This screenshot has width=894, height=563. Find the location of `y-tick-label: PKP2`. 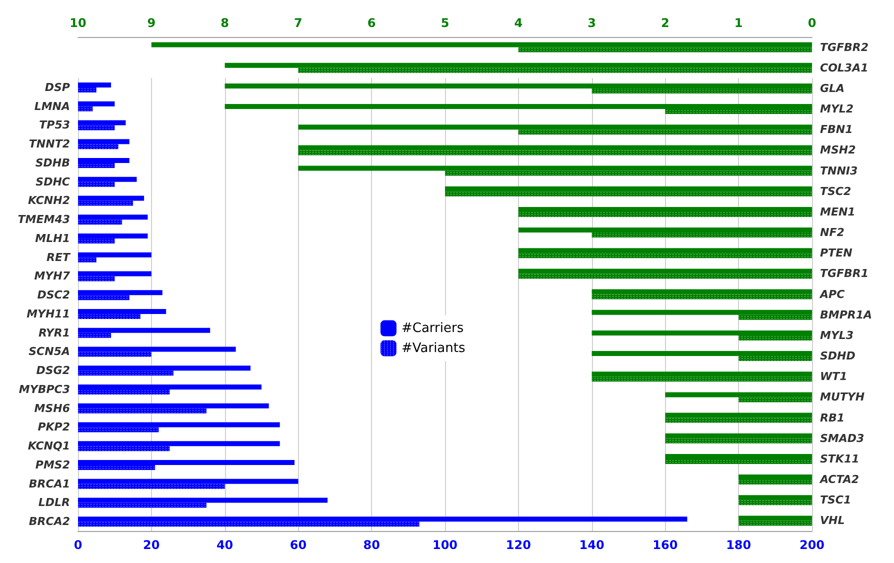

y-tick-label: PKP2 is located at coordinates (54, 427).